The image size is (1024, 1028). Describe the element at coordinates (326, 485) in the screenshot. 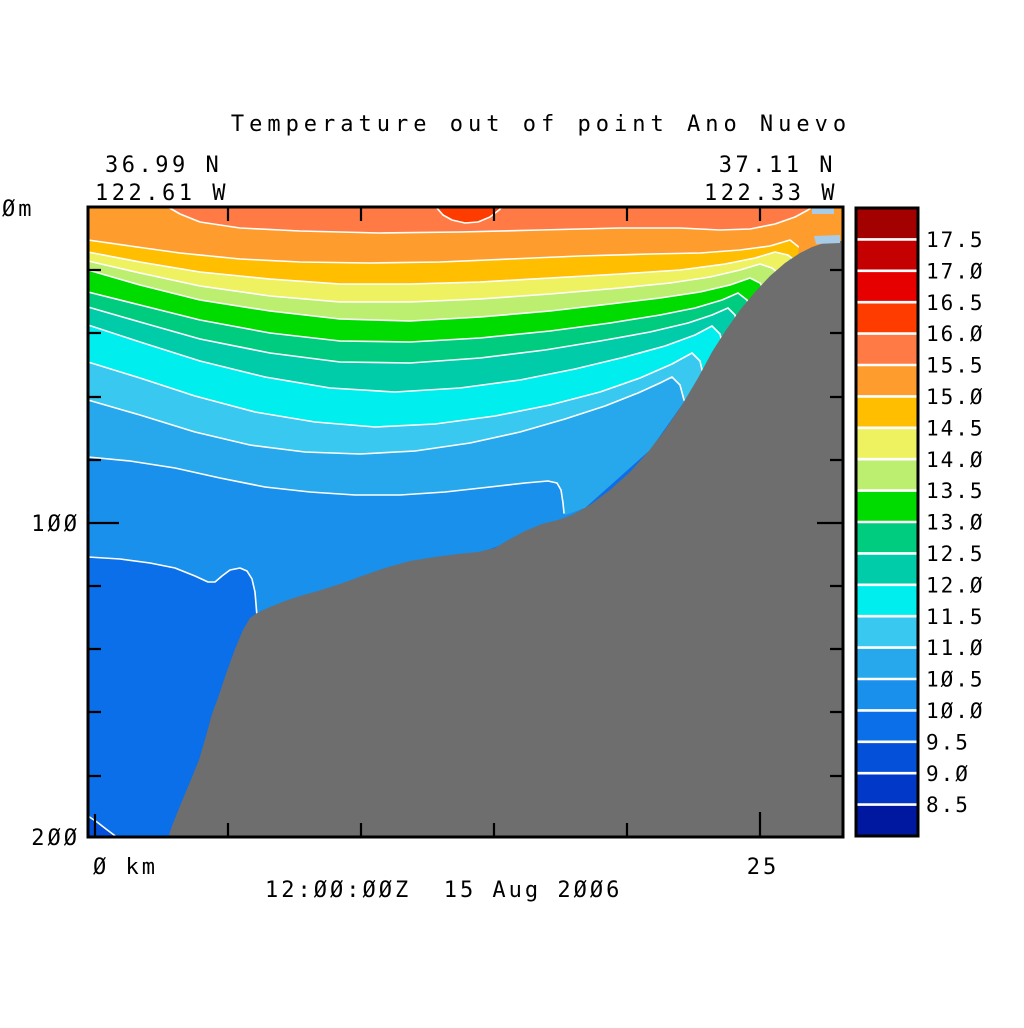

I see `isotherm-10p5` at that location.